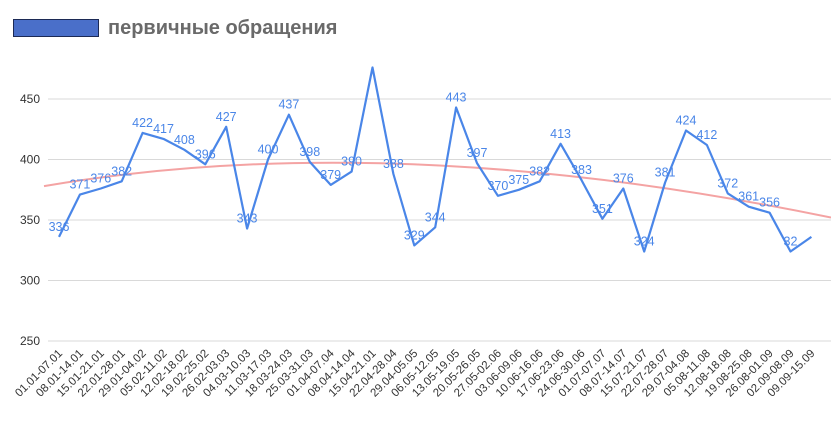 This screenshot has height=426, width=831. I want to click on data-label: 336, so click(59, 227).